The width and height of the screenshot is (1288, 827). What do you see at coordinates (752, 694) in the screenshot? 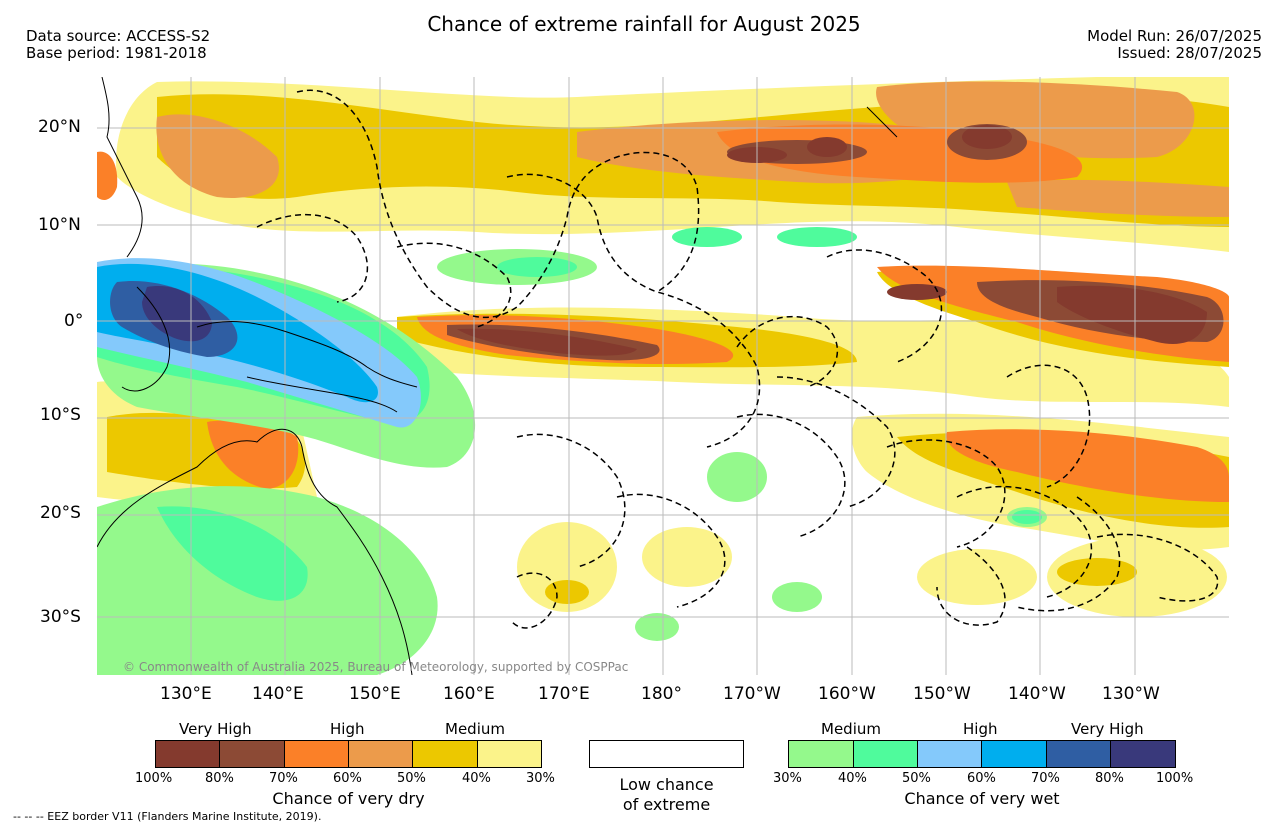
I see `lon-label-170w: 170°W` at bounding box center [752, 694].